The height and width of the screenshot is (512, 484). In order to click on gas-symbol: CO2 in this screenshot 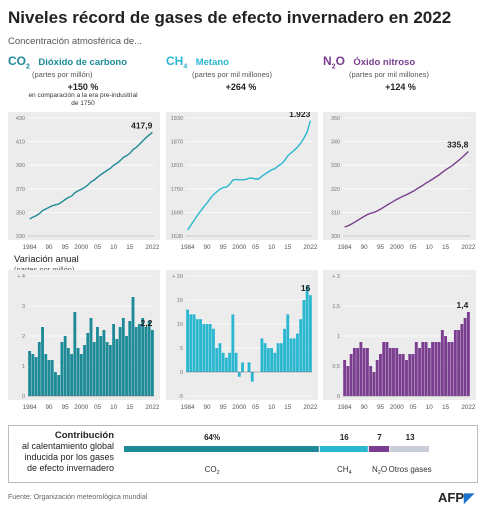, I will do `click(19, 62)`.